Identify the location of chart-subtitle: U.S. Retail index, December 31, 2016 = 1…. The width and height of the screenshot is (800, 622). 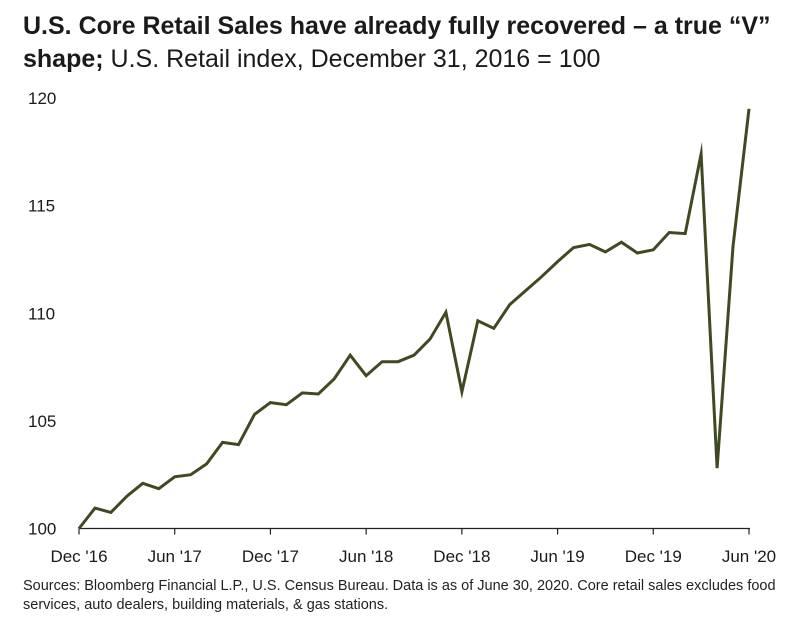
(352, 59).